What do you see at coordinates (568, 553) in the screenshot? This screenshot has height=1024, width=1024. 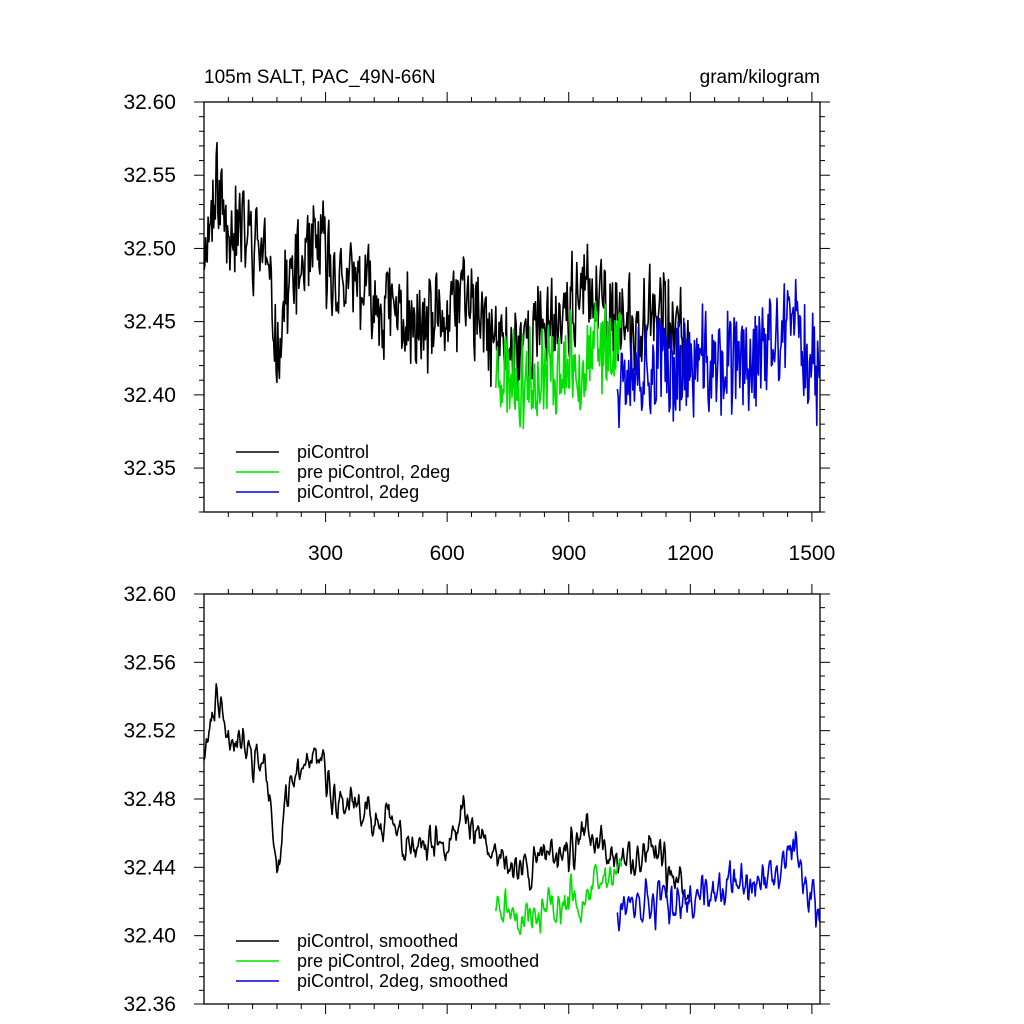 I see `x-tick-label: 900` at bounding box center [568, 553].